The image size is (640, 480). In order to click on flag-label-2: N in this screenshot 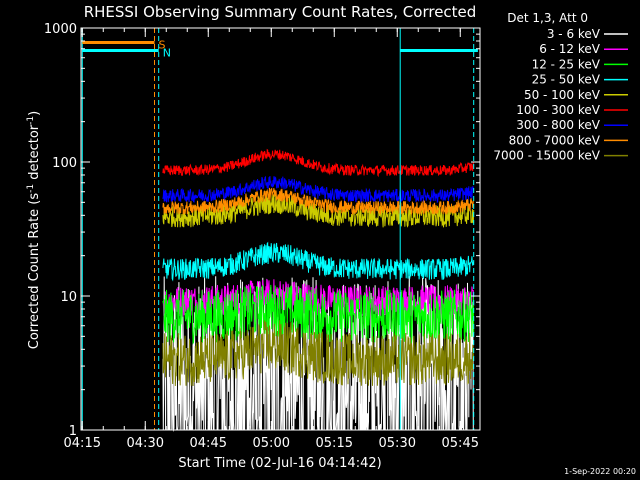, I will do `click(167, 52)`.